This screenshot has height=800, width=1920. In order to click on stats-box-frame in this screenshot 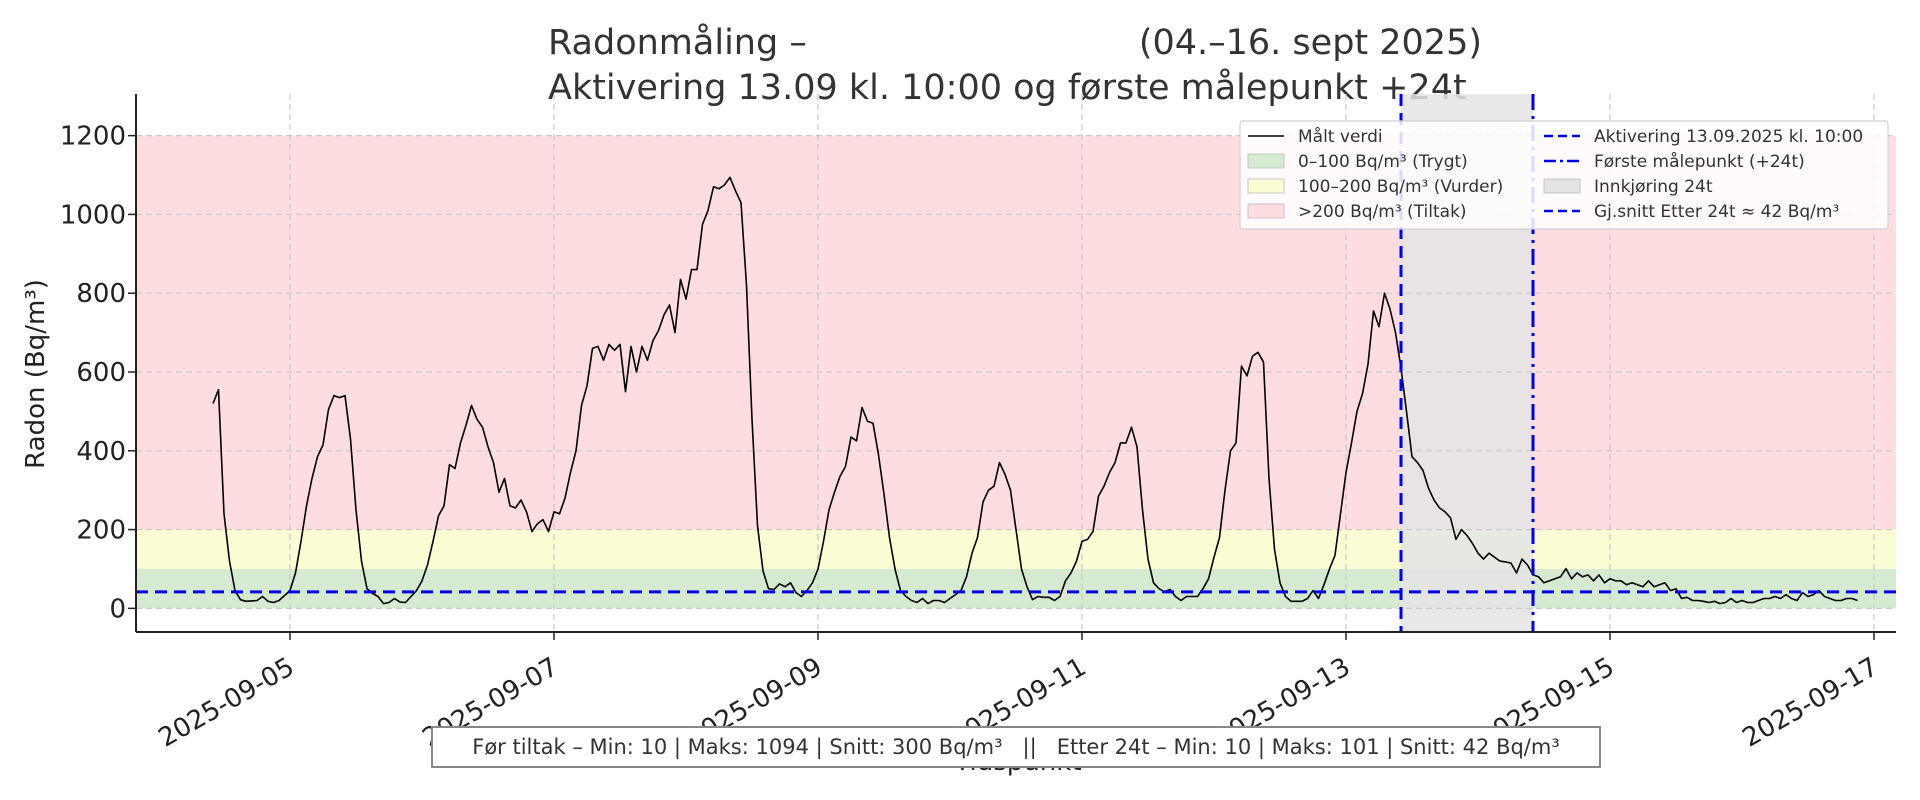, I will do `click(1016, 747)`.